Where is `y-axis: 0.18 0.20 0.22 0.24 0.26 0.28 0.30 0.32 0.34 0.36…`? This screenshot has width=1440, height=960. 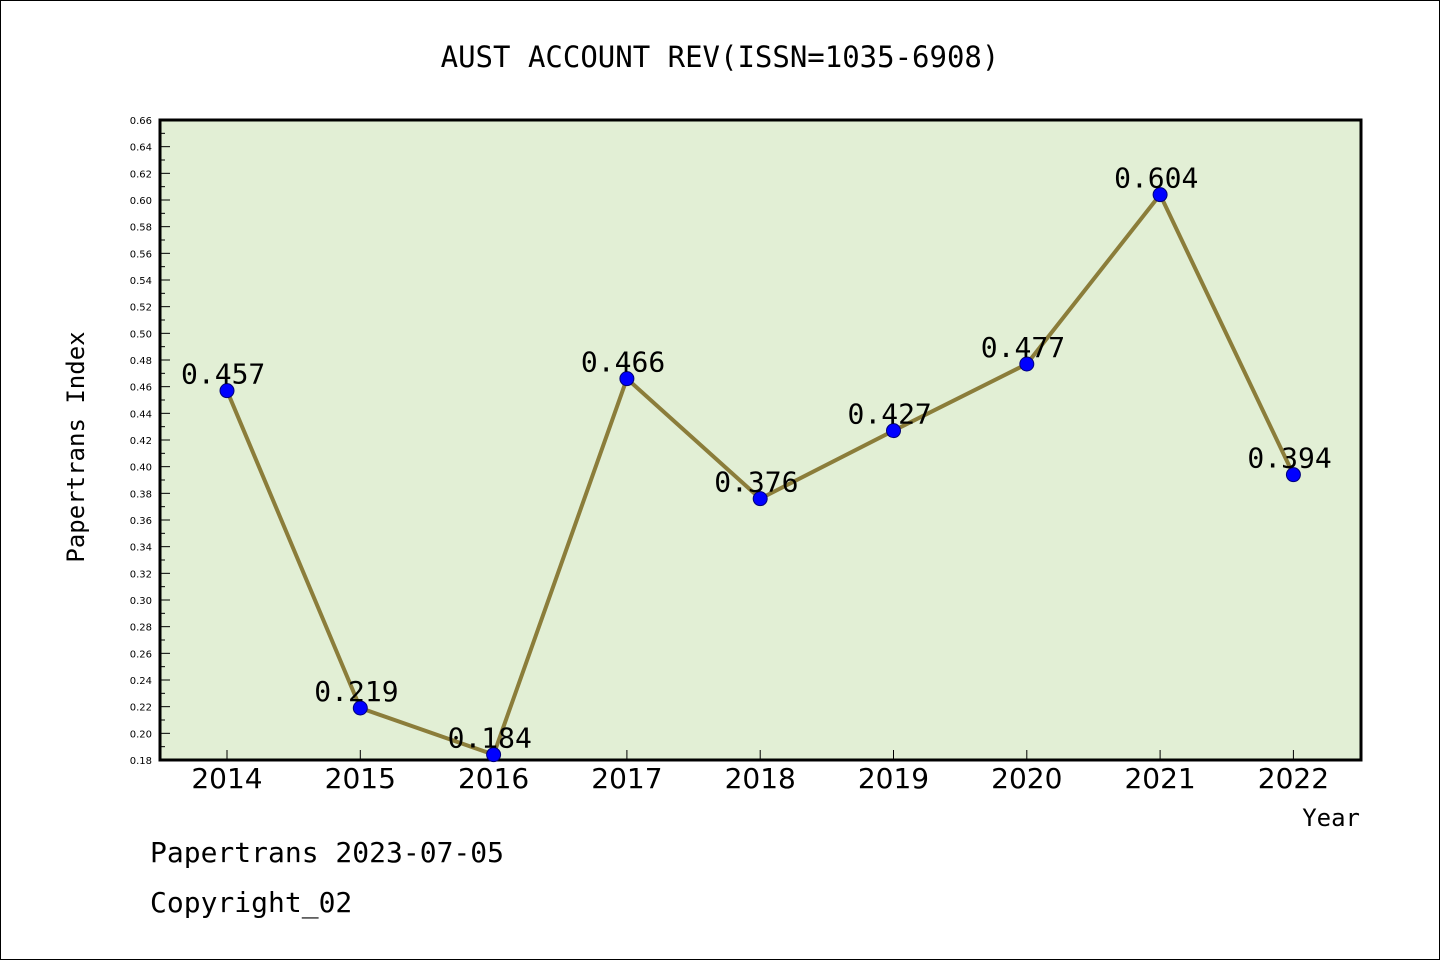 y-axis: 0.18 0.20 0.22 0.24 0.26 0.28 0.30 0.32 0.34 0.36… is located at coordinates (150, 441).